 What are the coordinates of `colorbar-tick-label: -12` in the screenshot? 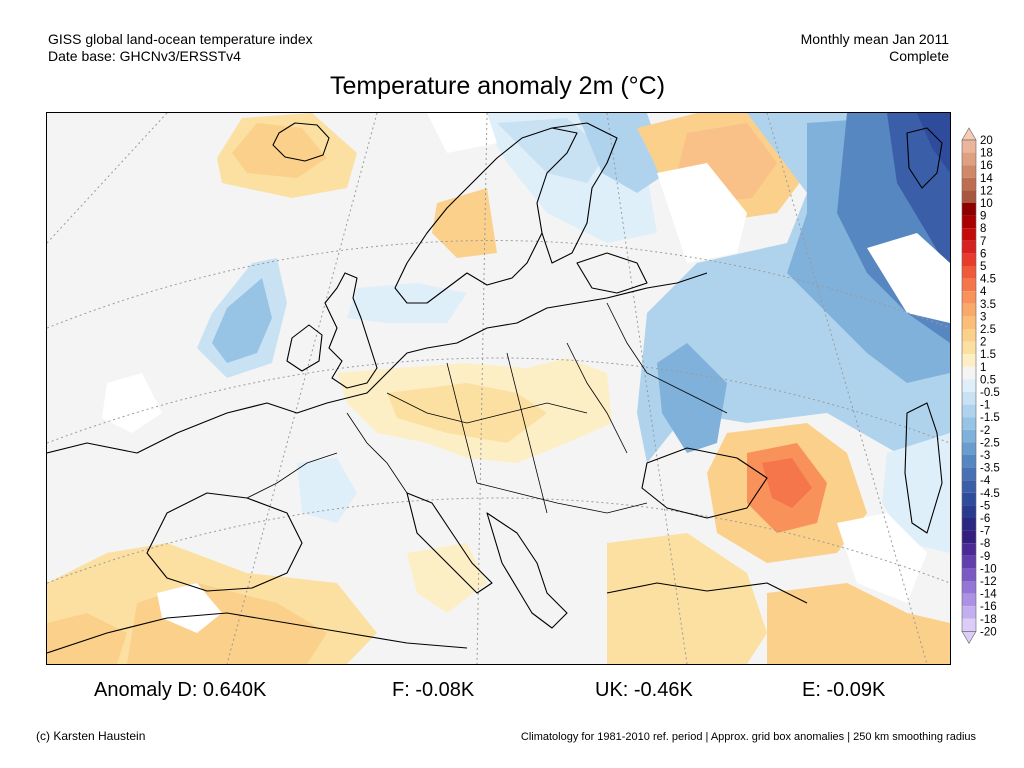 It's located at (988, 582).